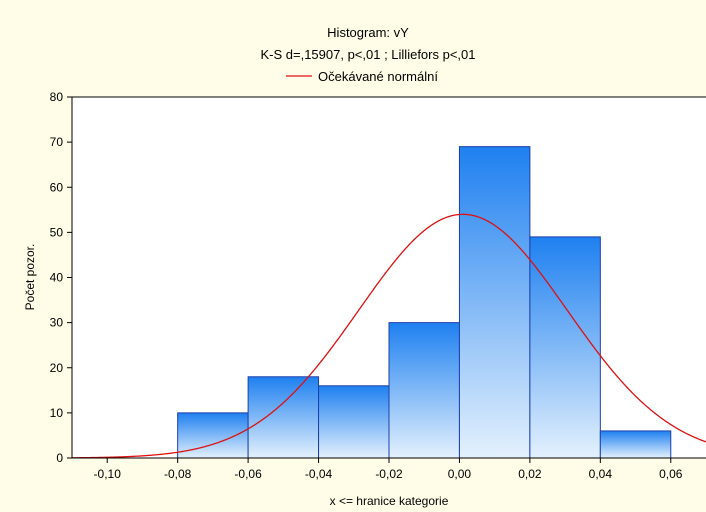 The height and width of the screenshot is (512, 706). I want to click on x-tick-label: 0,02, so click(530, 474).